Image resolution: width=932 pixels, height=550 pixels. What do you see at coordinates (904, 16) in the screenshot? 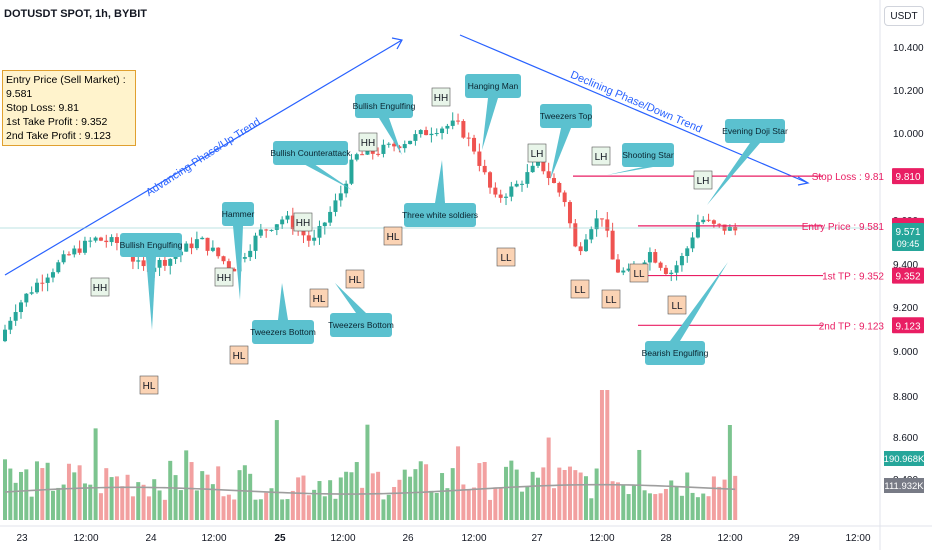
I see `currency-button: USDT` at bounding box center [904, 16].